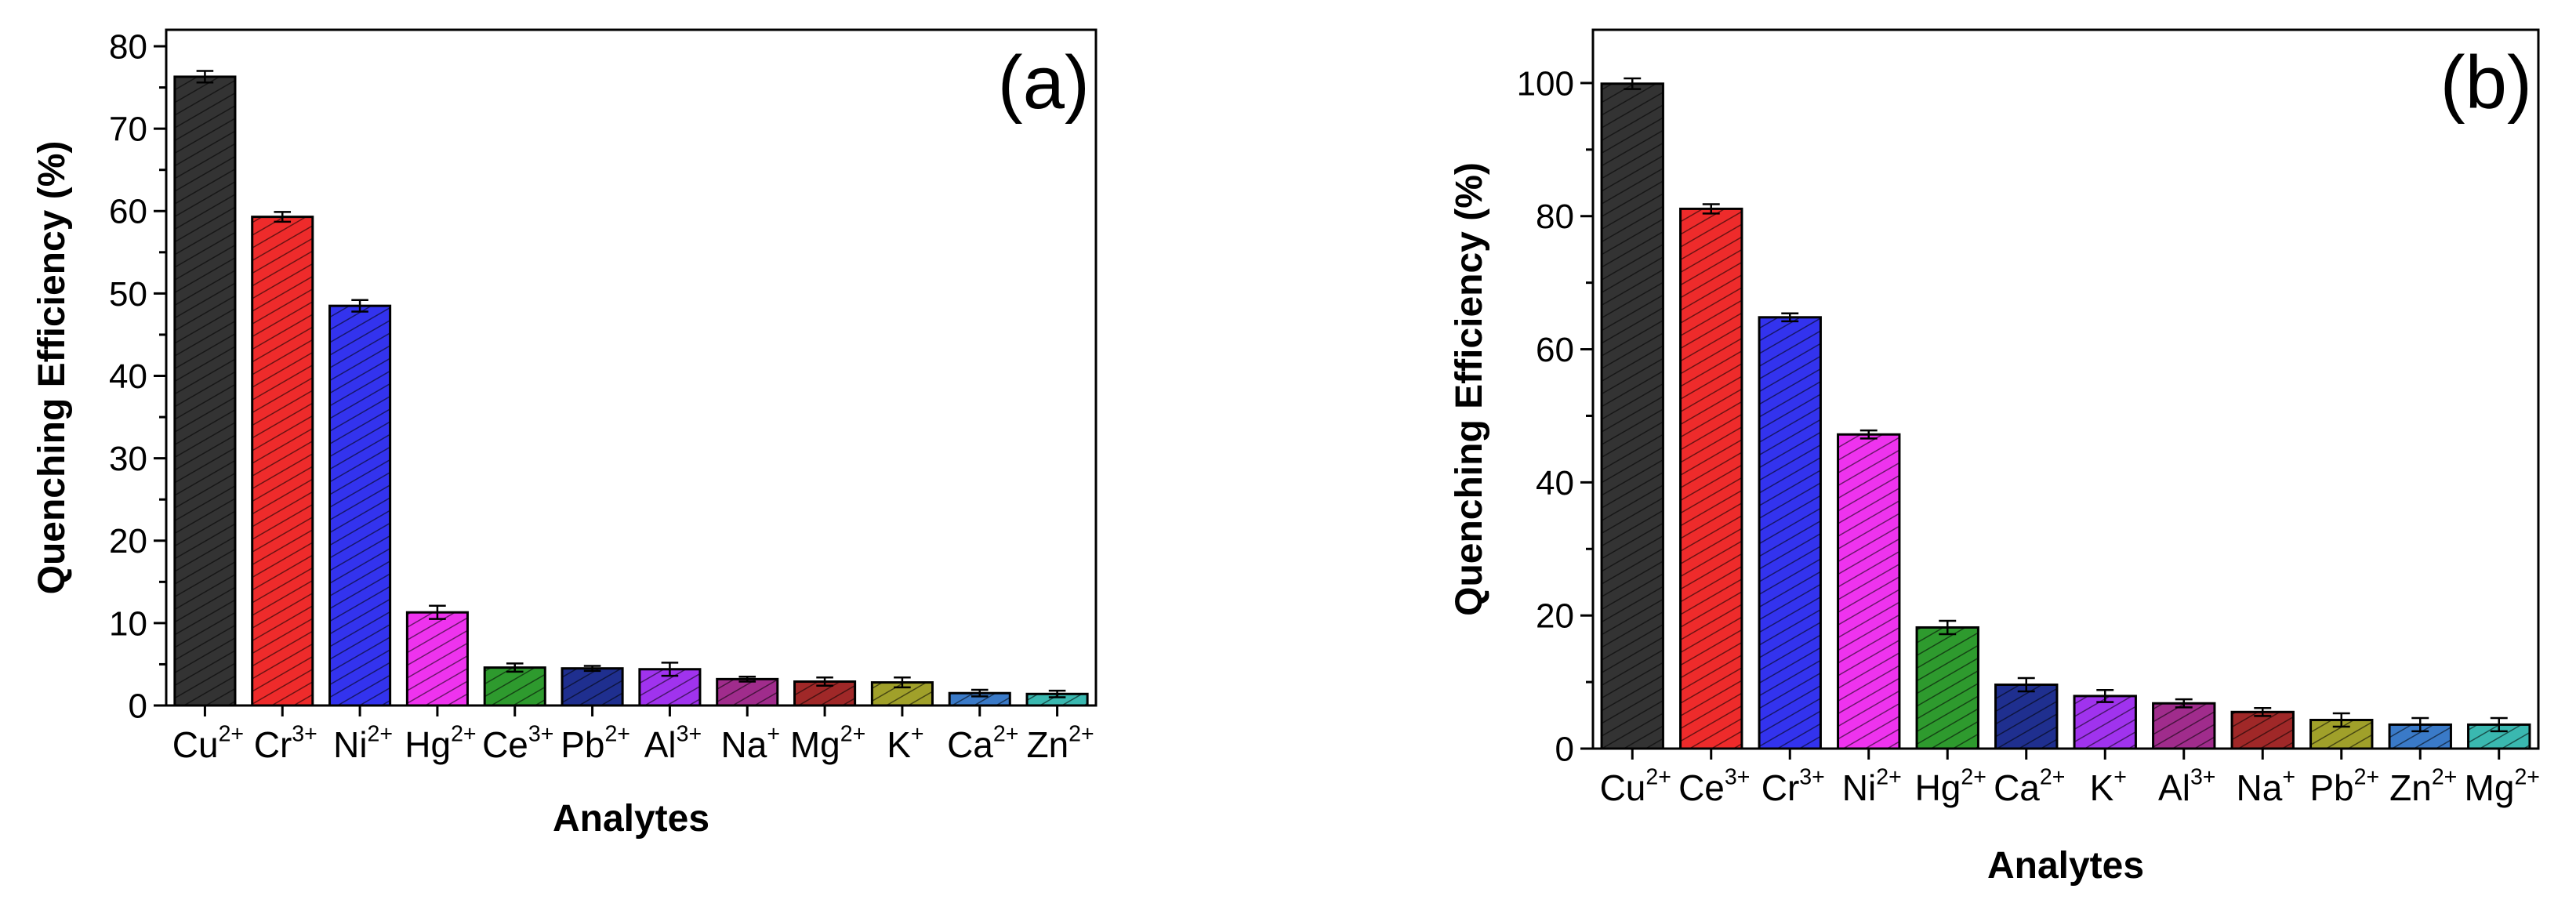 The width and height of the screenshot is (2576, 914). I want to click on x-tick-label-a-8: Mg2+, so click(827, 743).